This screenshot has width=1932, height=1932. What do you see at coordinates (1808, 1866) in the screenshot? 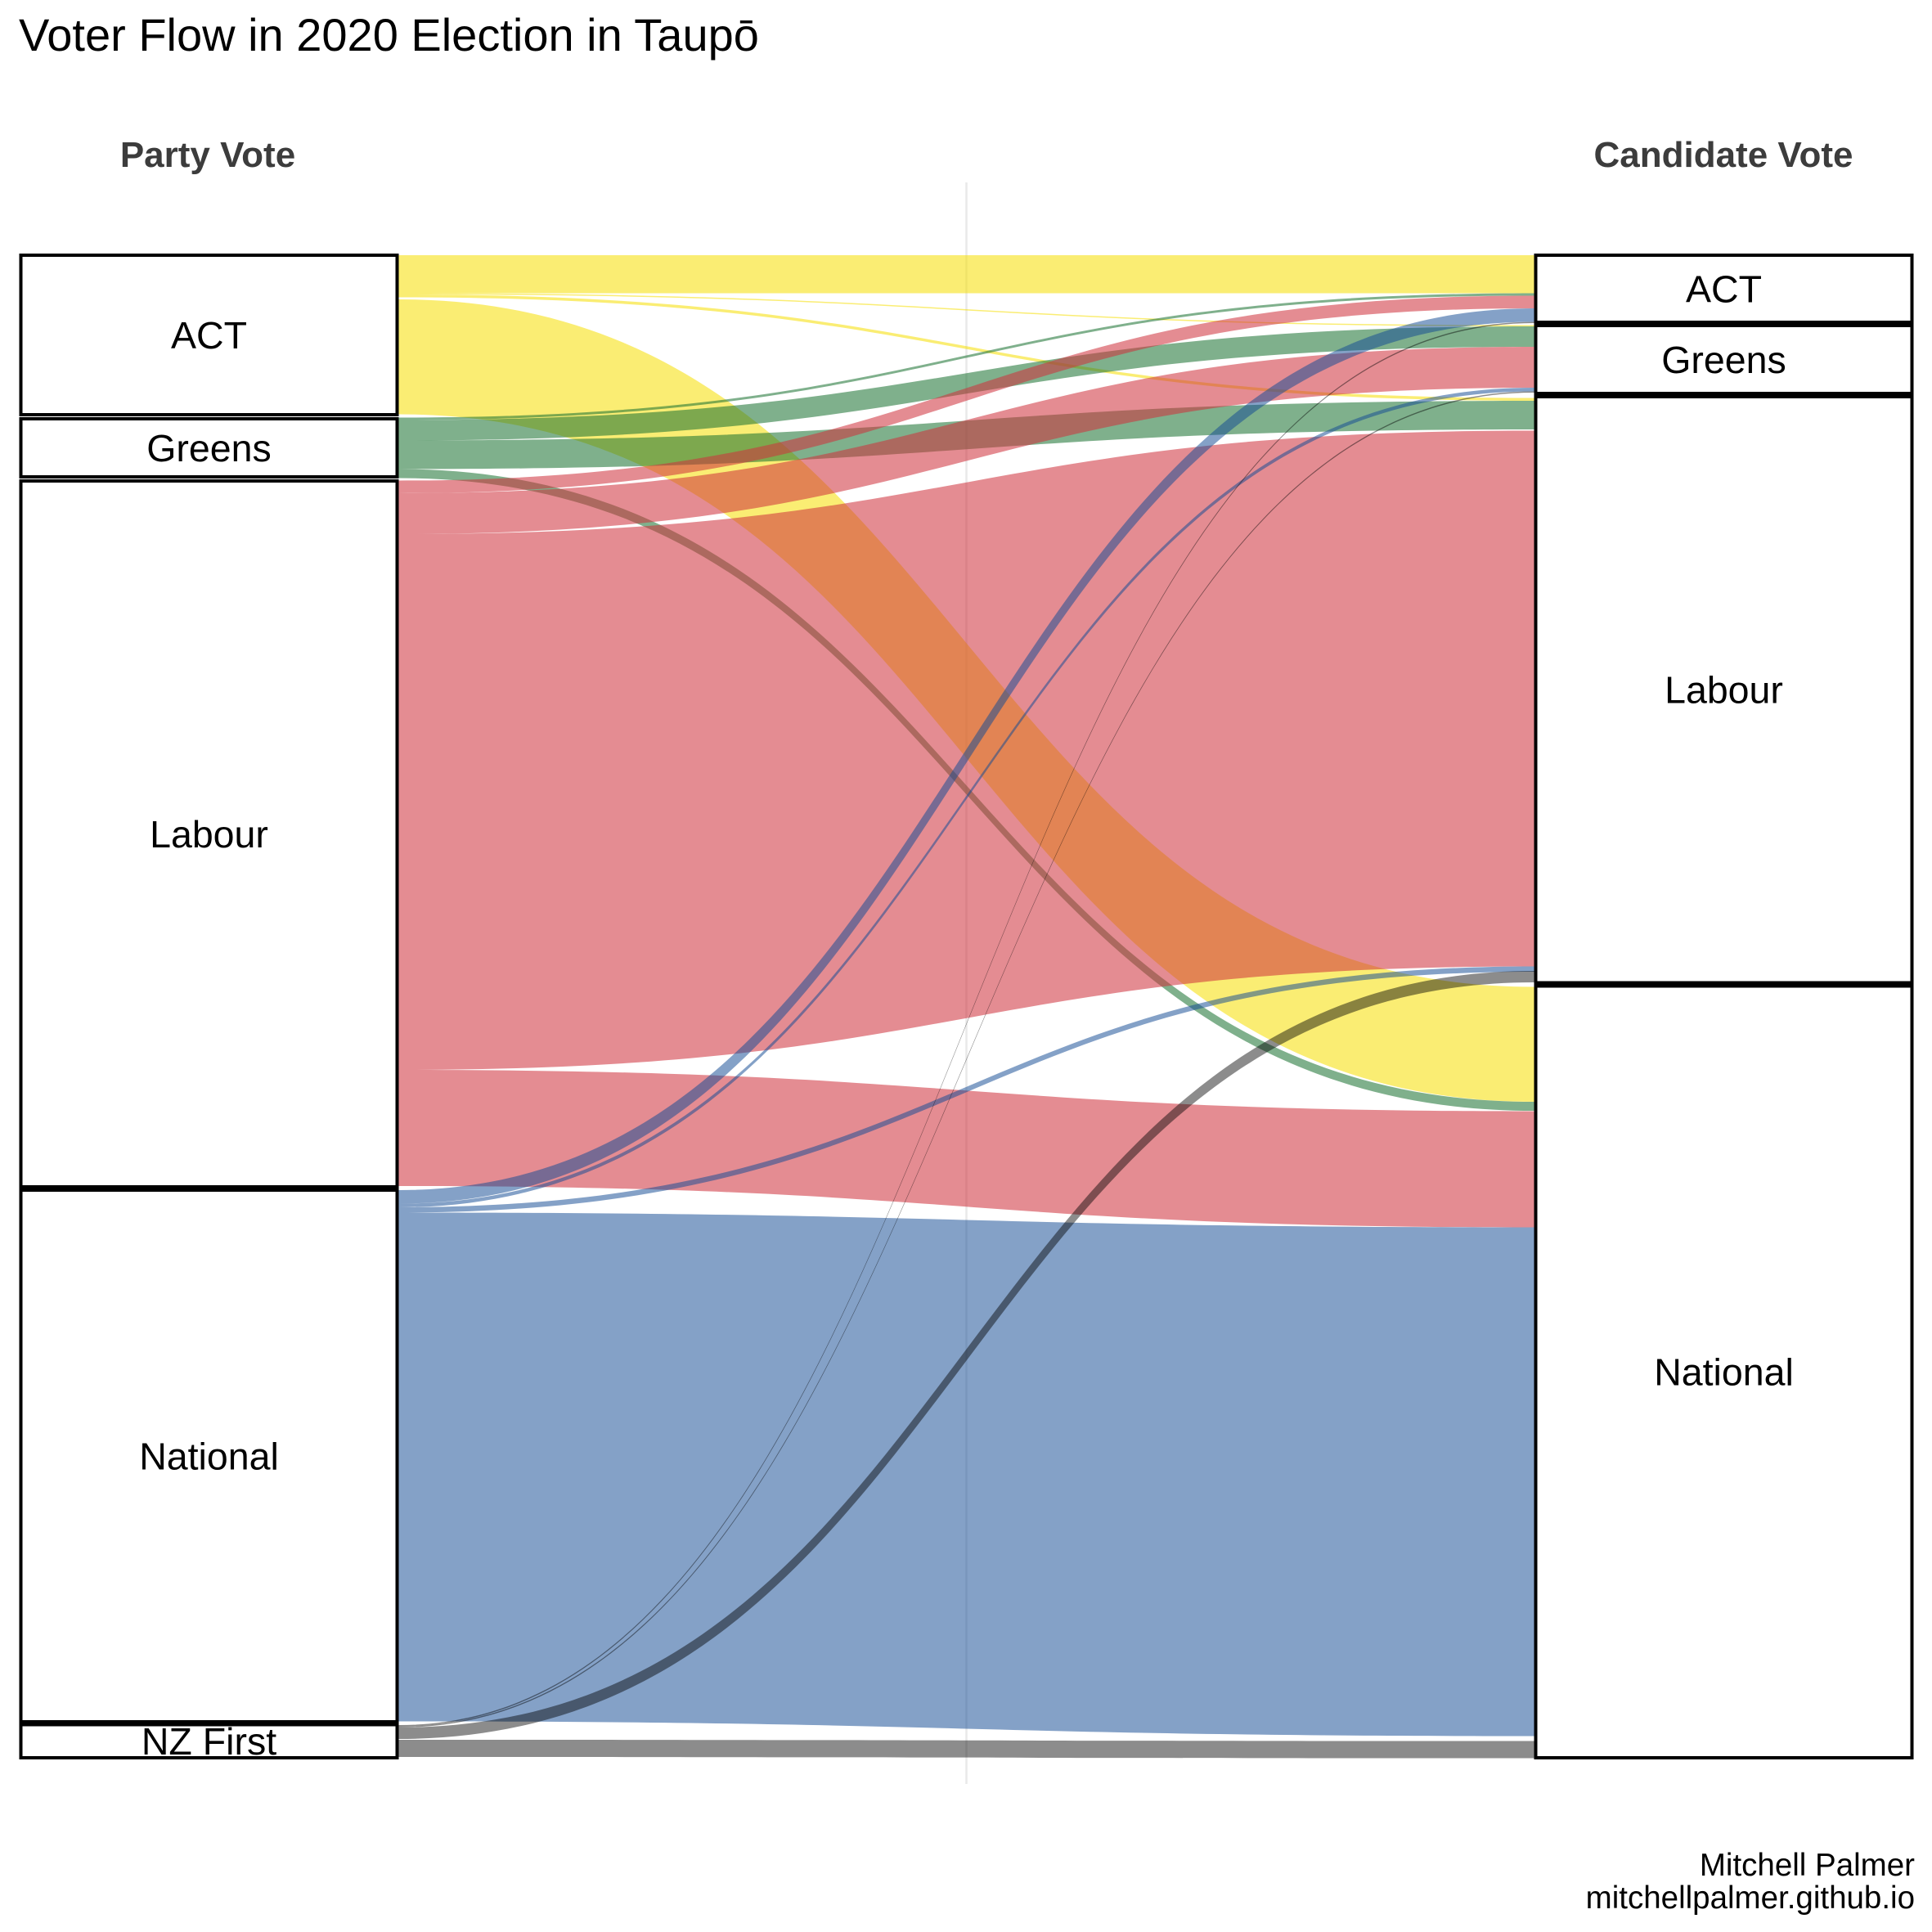
I see `svg-text: Mitchell Palmer` at bounding box center [1808, 1866].